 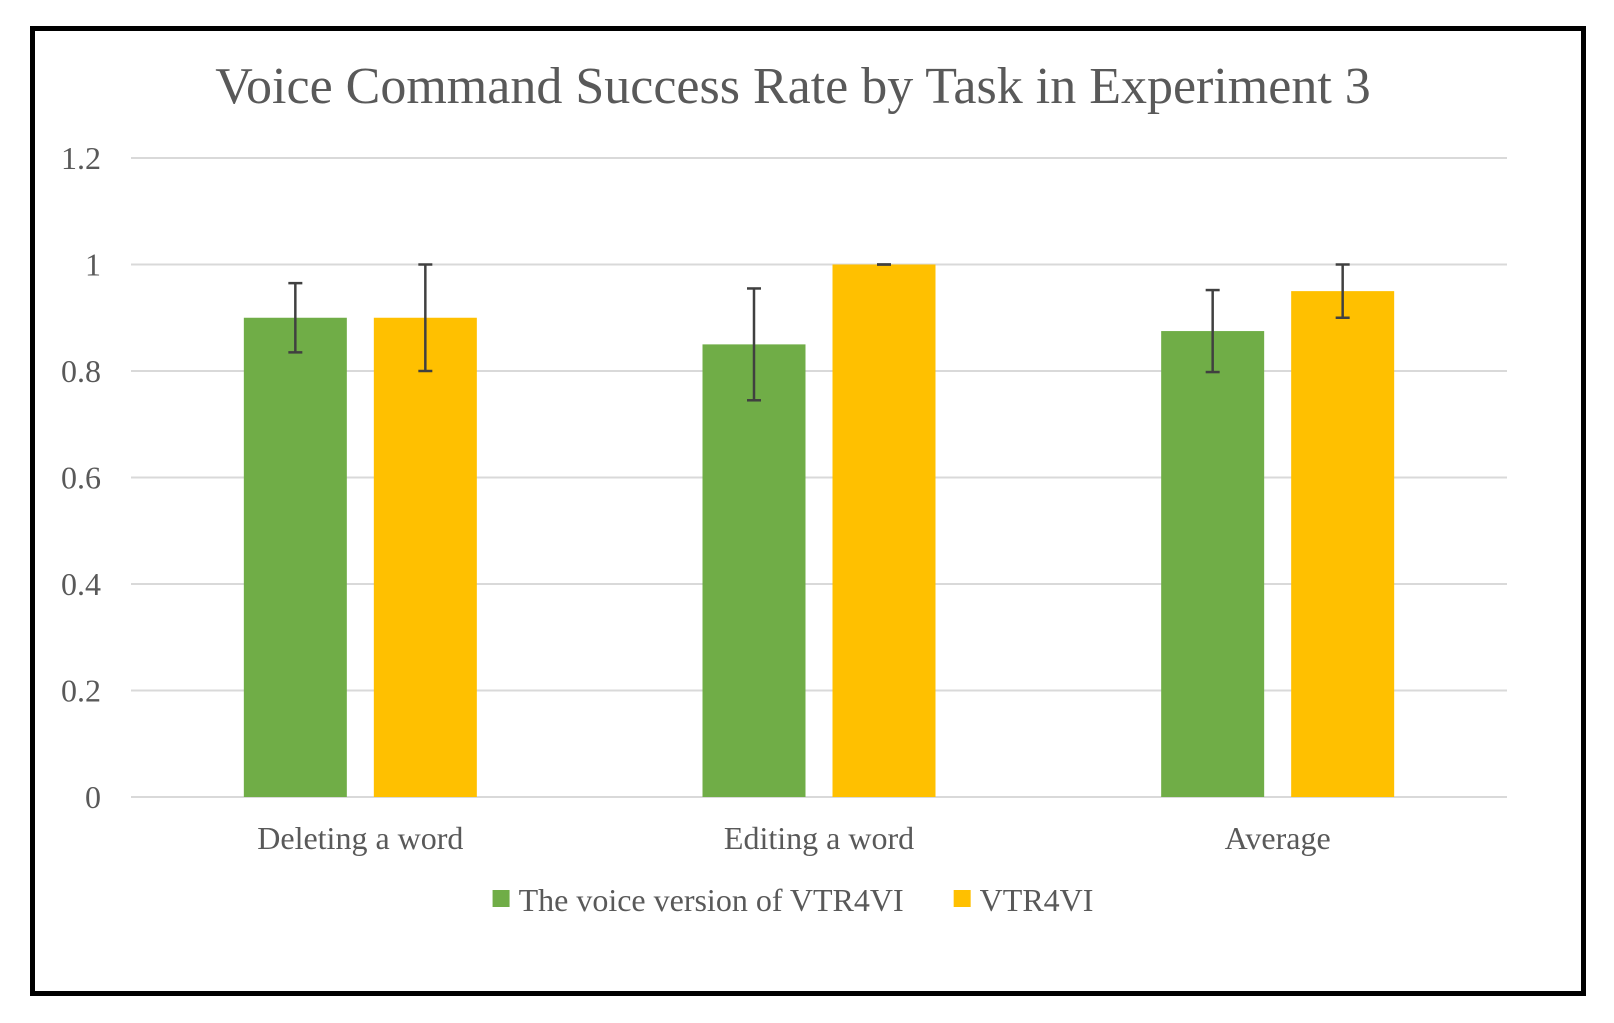 I want to click on x-category-label: Average, so click(x=1278, y=838).